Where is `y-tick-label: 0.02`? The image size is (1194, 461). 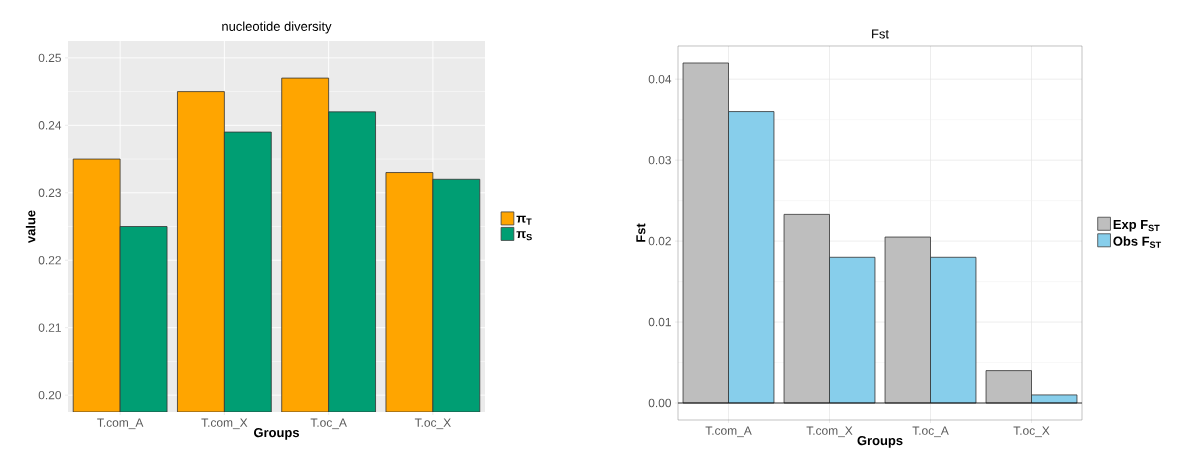
y-tick-label: 0.02 is located at coordinates (659, 241).